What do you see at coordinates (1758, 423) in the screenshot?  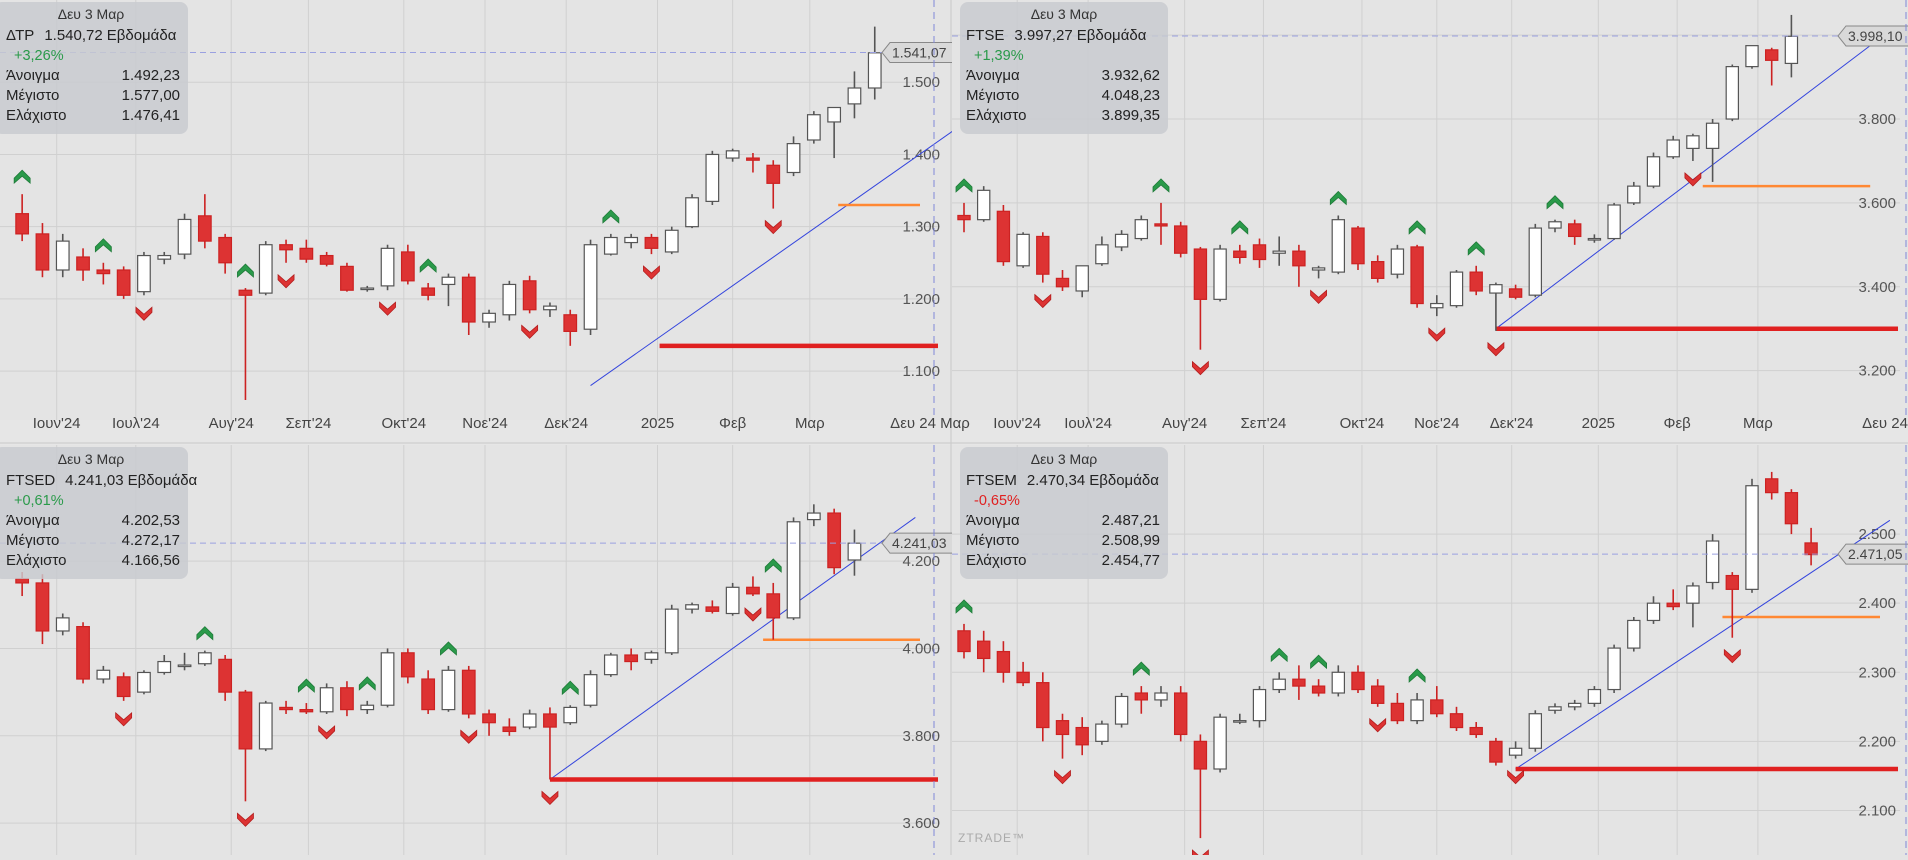 I see `x-tick-label: Μαρ` at bounding box center [1758, 423].